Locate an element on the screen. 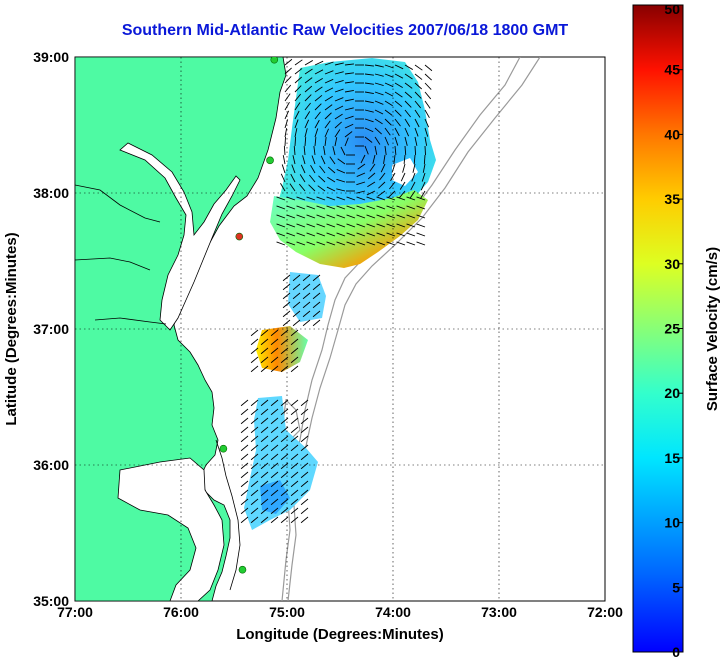  x-tick-label: 73:00 is located at coordinates (499, 612).